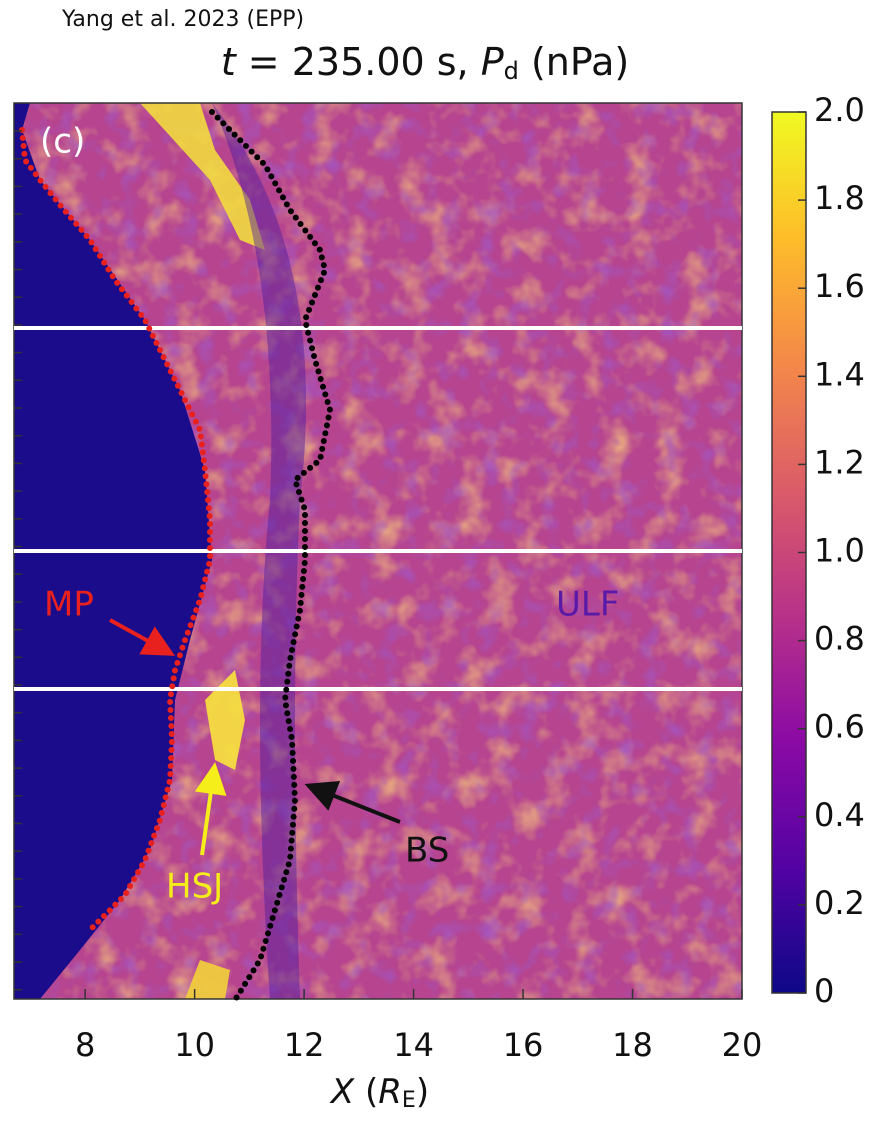  Describe the element at coordinates (352, 802) in the screenshot. I see `bs-arrow` at that location.